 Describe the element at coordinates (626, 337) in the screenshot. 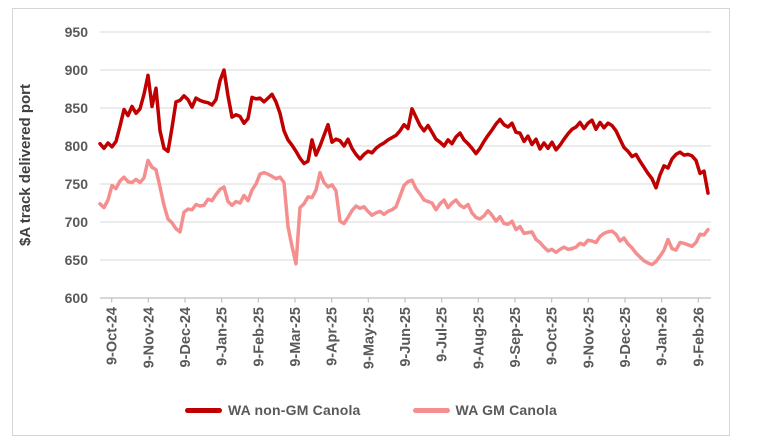

I see `svg-text: 9-Dec-25` at that location.